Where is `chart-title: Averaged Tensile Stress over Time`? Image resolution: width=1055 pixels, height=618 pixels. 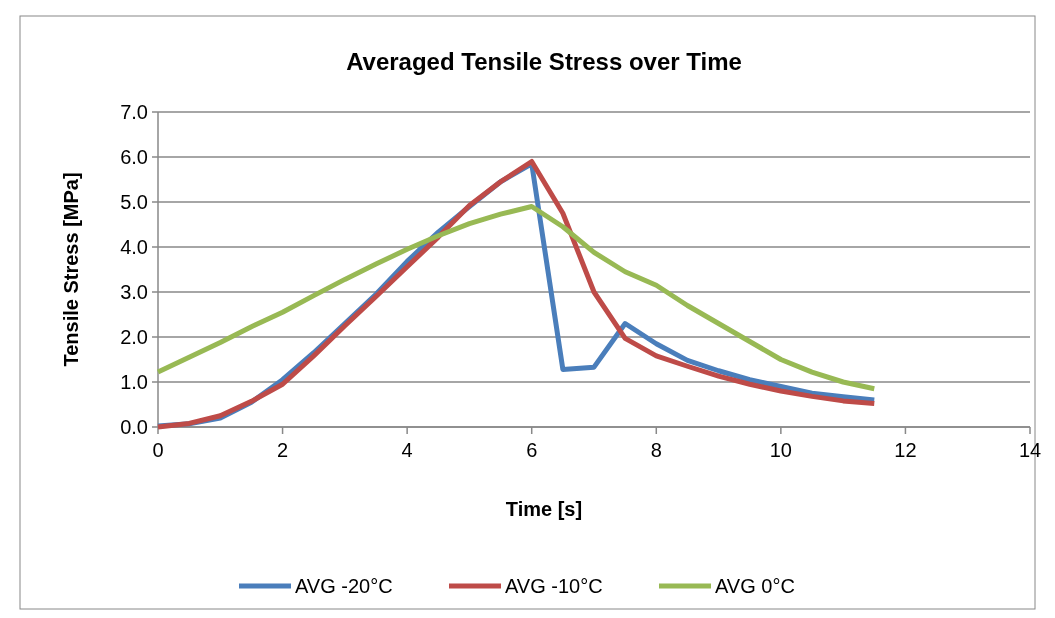 chart-title: Averaged Tensile Stress over Time is located at coordinates (544, 61).